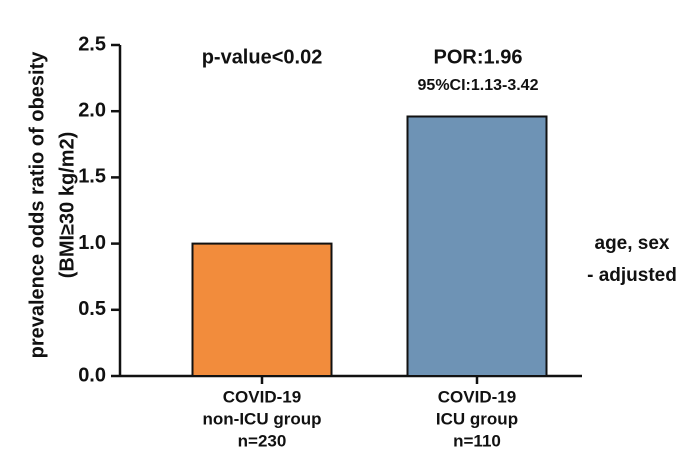  Describe the element at coordinates (262, 418) in the screenshot. I see `x-tick-label: non-ICU group` at that location.